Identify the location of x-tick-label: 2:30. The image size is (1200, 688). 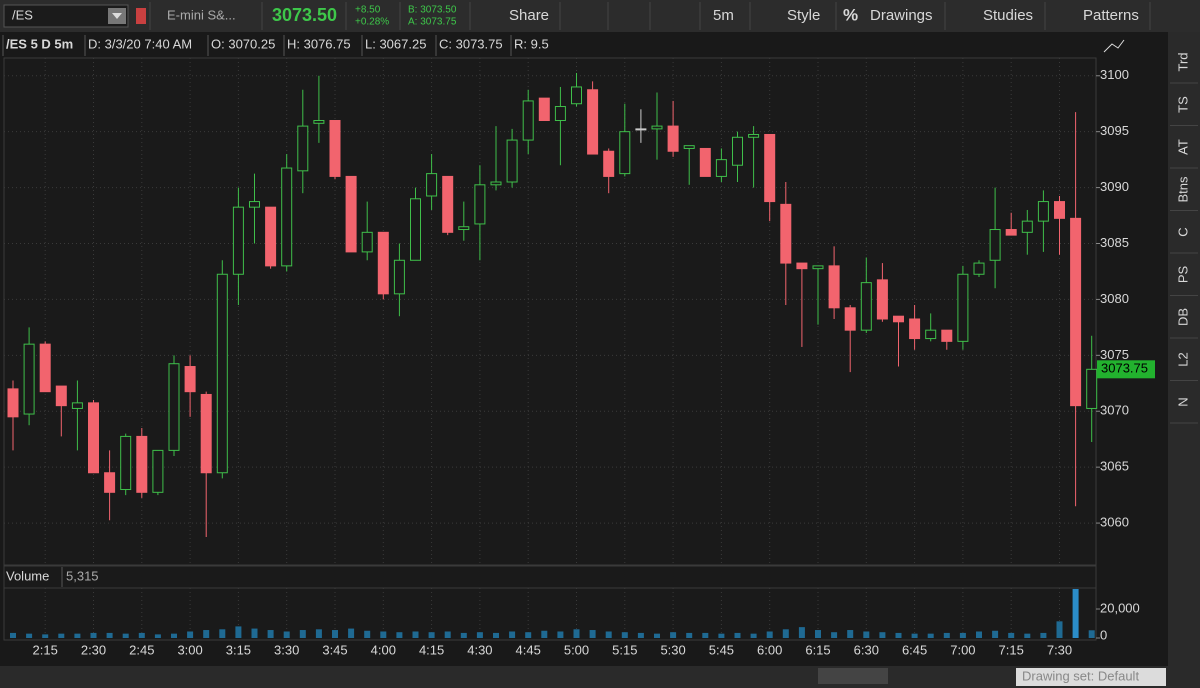
(93, 649).